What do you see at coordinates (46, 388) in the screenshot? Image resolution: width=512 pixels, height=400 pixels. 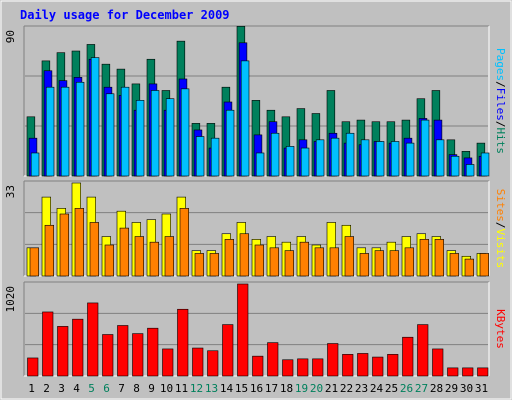 I see `x-tick-label-day-2: 2` at bounding box center [46, 388].